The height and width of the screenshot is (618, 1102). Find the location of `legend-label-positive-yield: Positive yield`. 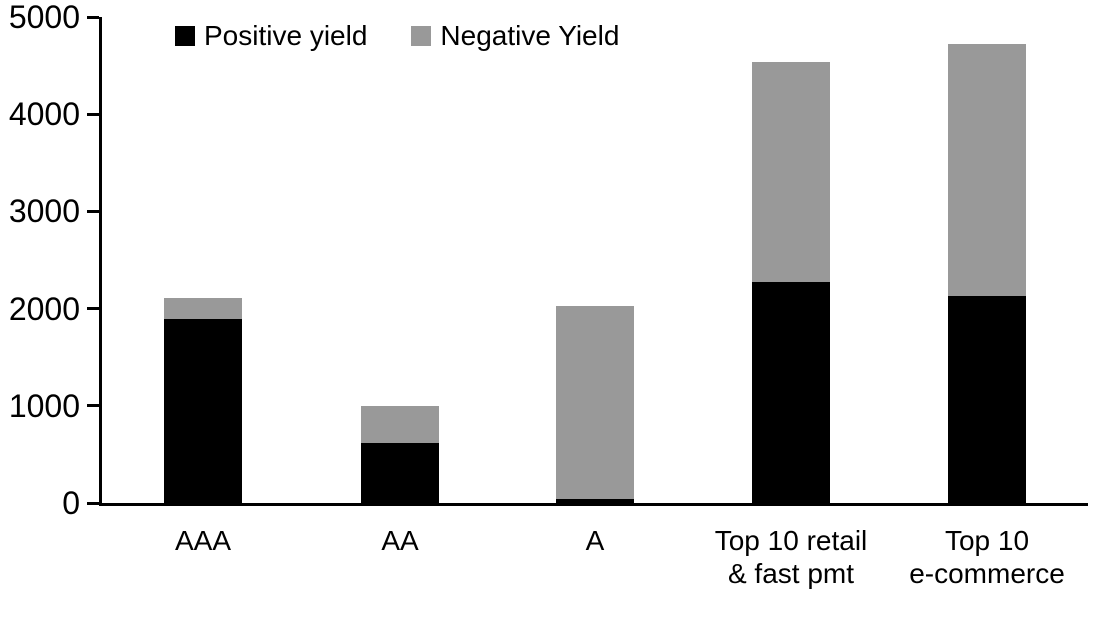

legend-label-positive-yield: Positive yield is located at coordinates (286, 35).